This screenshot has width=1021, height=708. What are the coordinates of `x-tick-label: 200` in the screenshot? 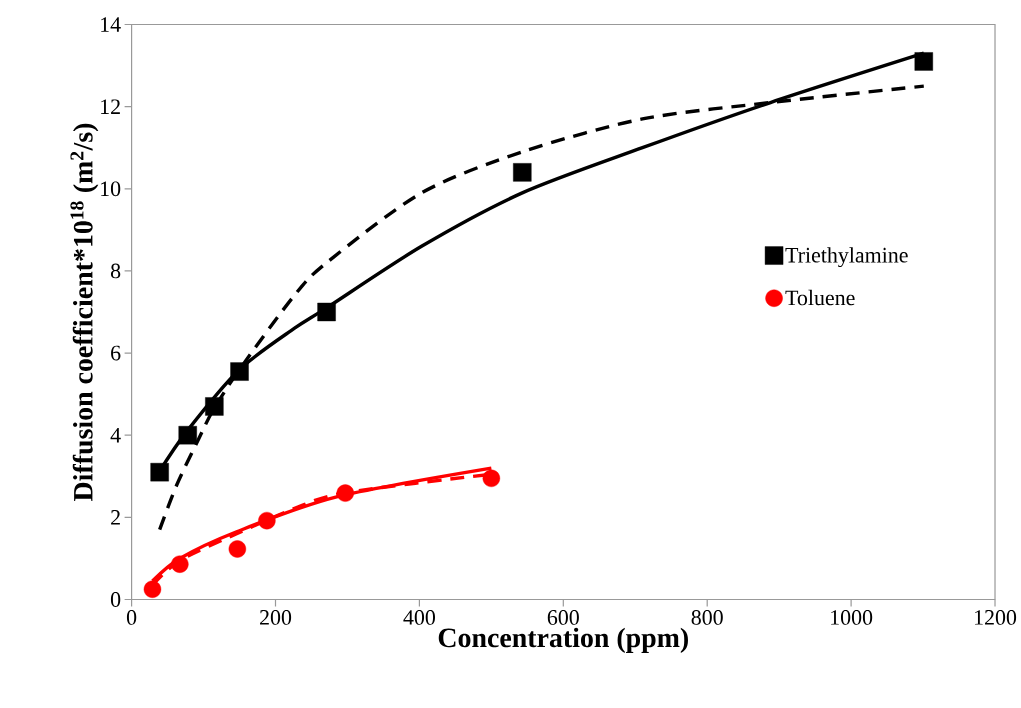 It's located at (276, 617).